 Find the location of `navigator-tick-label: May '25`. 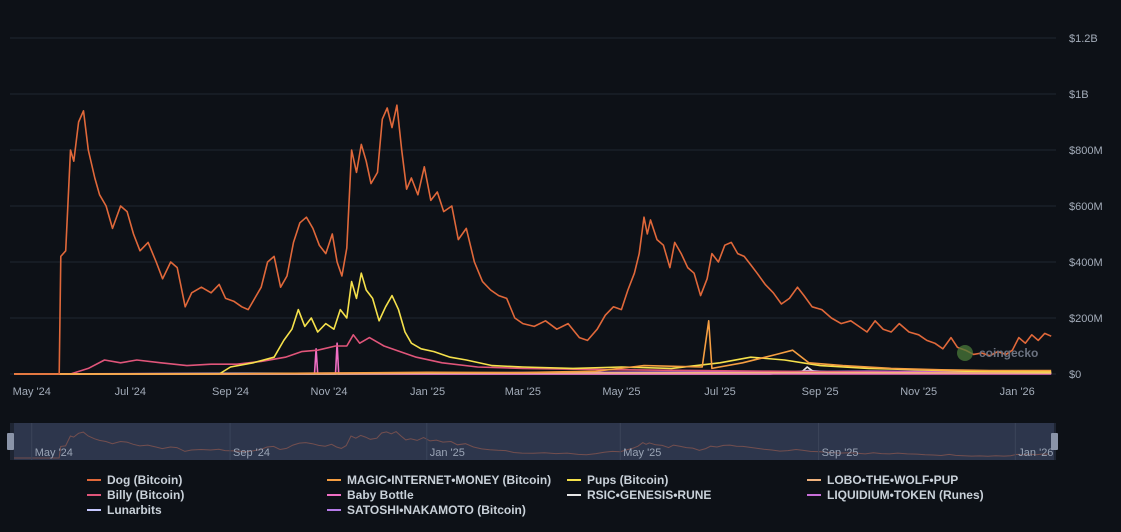

navigator-tick-label: May '25 is located at coordinates (642, 453).